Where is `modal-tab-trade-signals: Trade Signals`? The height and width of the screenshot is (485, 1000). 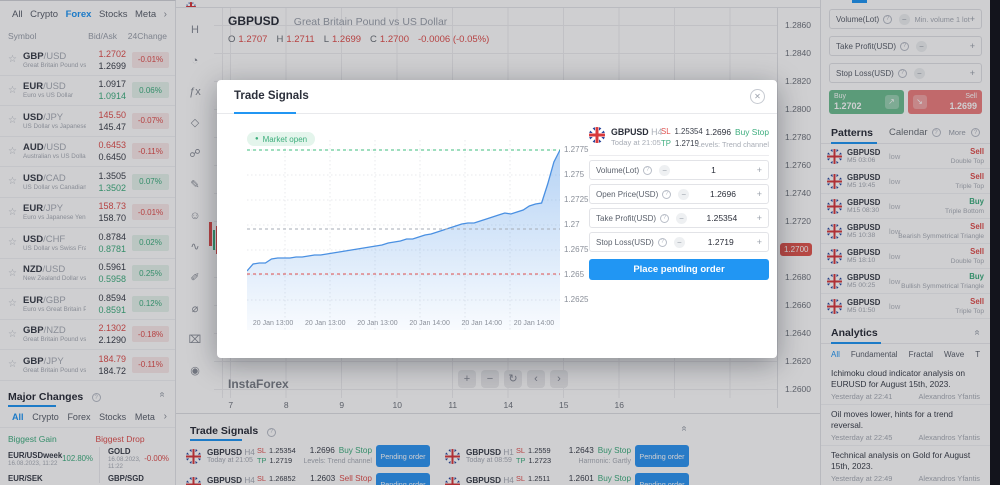
modal-tab-trade-signals: Trade Signals is located at coordinates (271, 96).